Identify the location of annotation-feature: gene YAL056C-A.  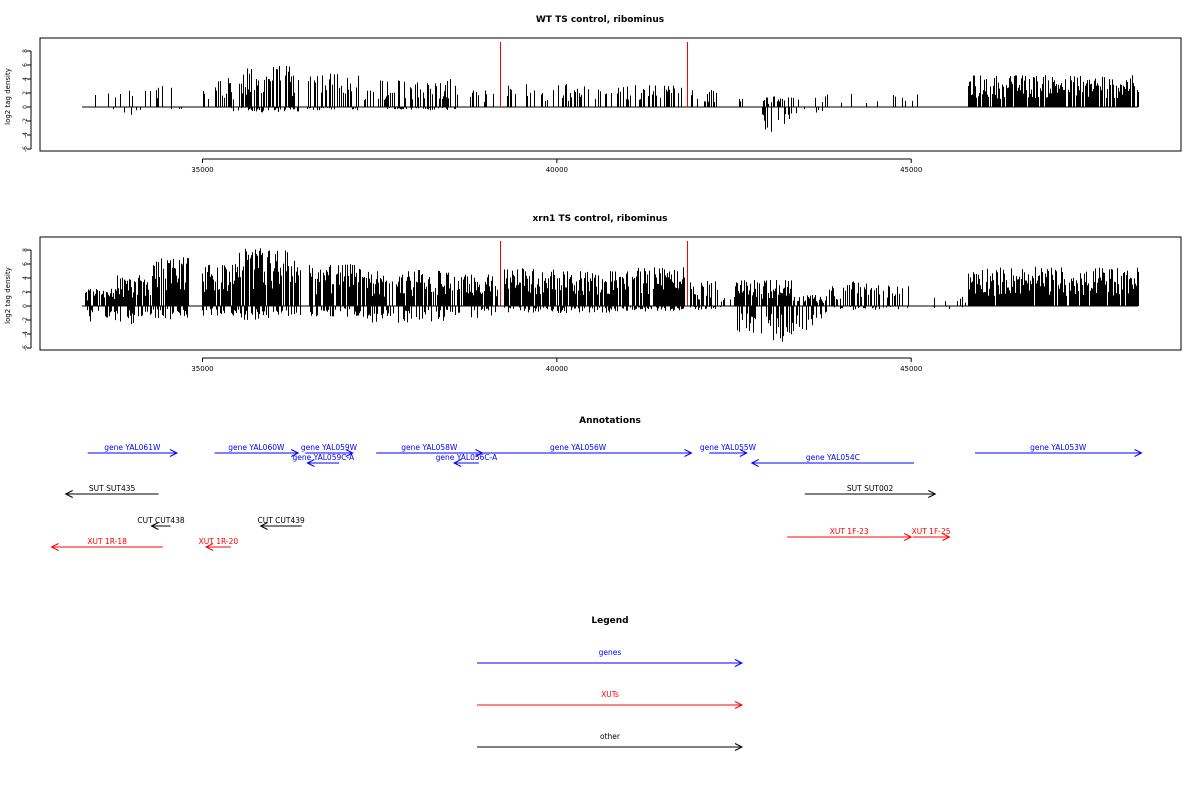
(467, 460).